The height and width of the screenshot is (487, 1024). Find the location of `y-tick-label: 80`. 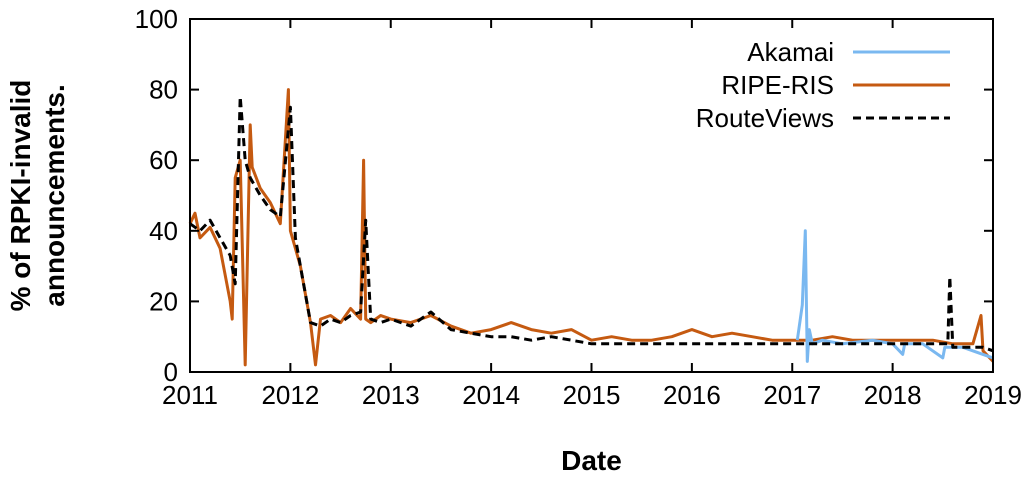

y-tick-label: 80 is located at coordinates (163, 90).